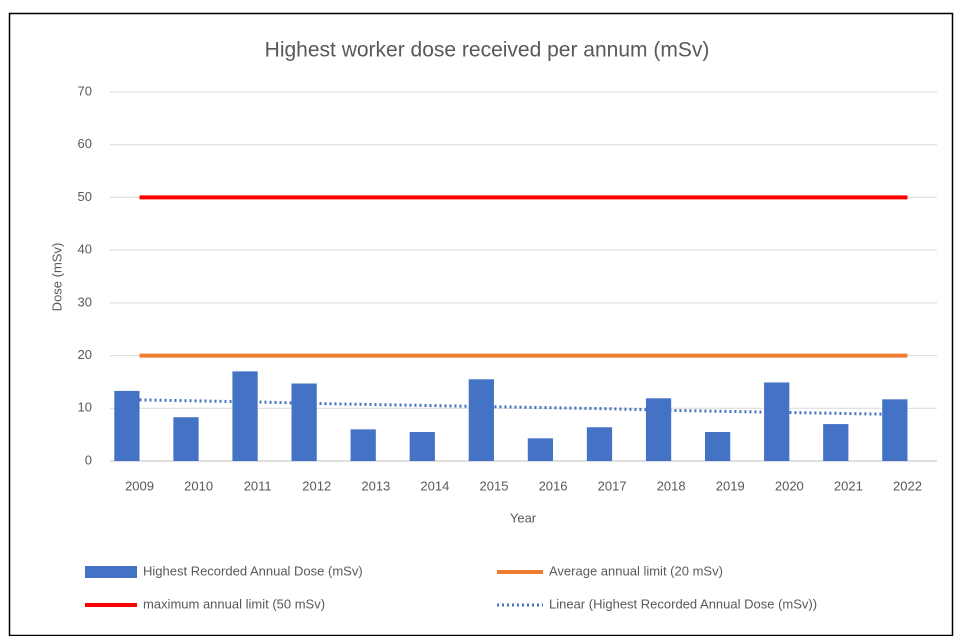 This screenshot has height=636, width=954. What do you see at coordinates (85, 301) in the screenshot?
I see `y-tick-label: 30` at bounding box center [85, 301].